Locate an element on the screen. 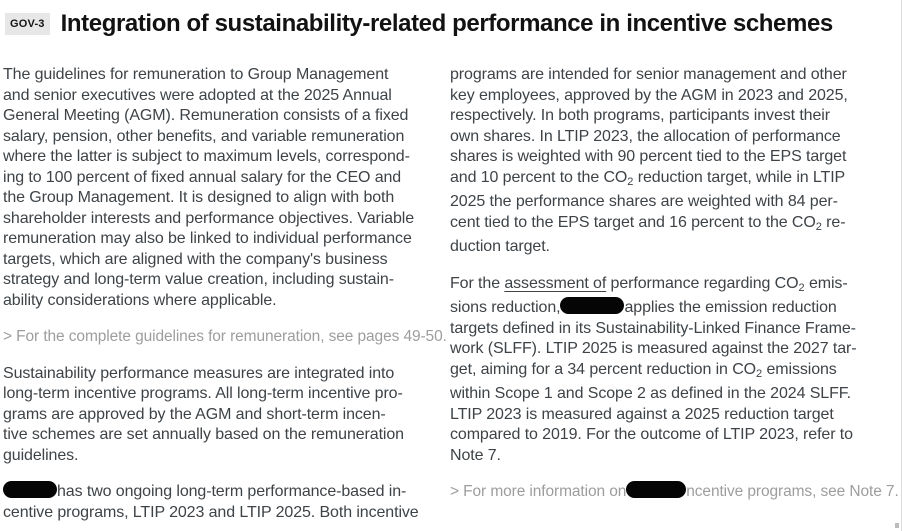 This screenshot has height=531, width=902. text-line: Note 7. is located at coordinates (475, 455).